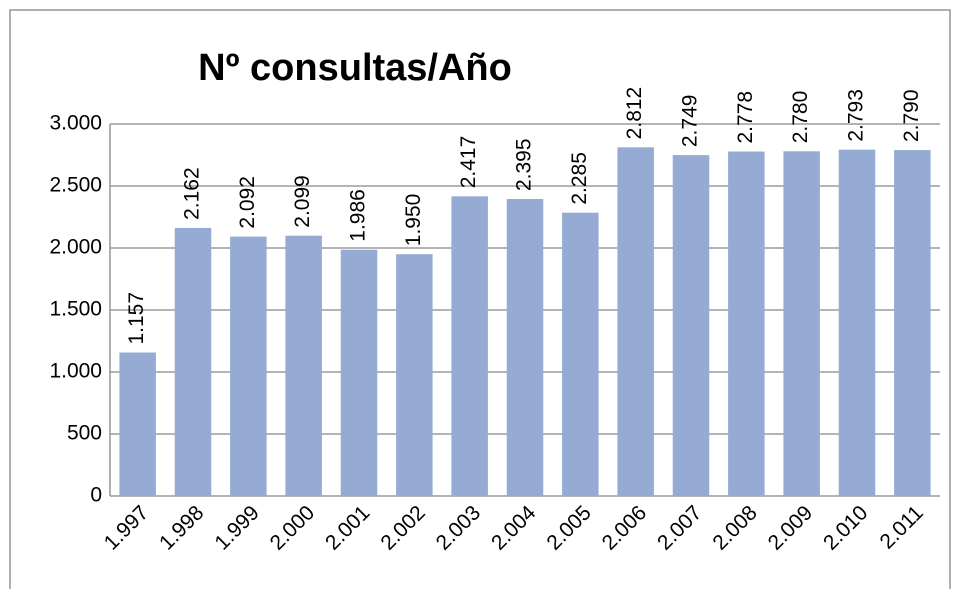  Describe the element at coordinates (468, 162) in the screenshot. I see `data-label: 2.417` at that location.